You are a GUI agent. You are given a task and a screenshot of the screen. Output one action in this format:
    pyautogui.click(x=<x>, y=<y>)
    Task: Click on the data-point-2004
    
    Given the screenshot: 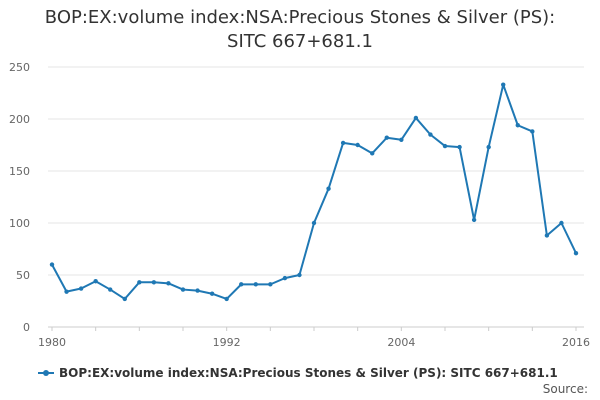 What is the action you would take?
    pyautogui.click(x=401, y=139)
    